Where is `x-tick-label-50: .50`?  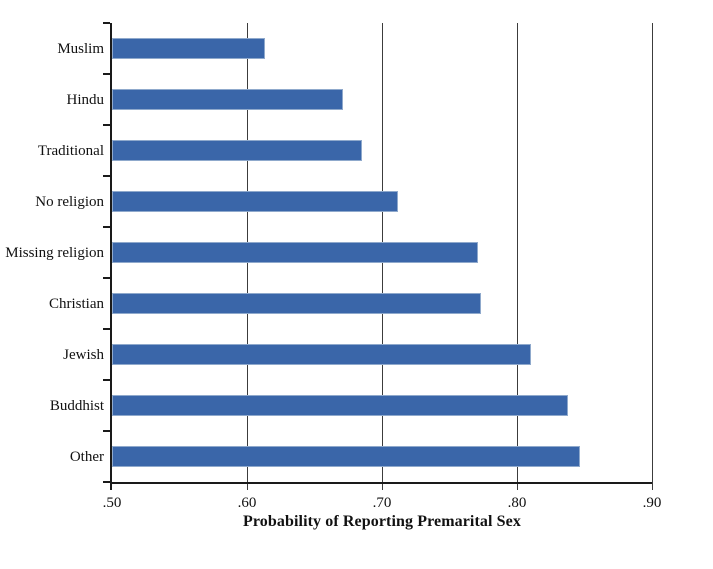
x-tick-label-50: .50 is located at coordinates (112, 503).